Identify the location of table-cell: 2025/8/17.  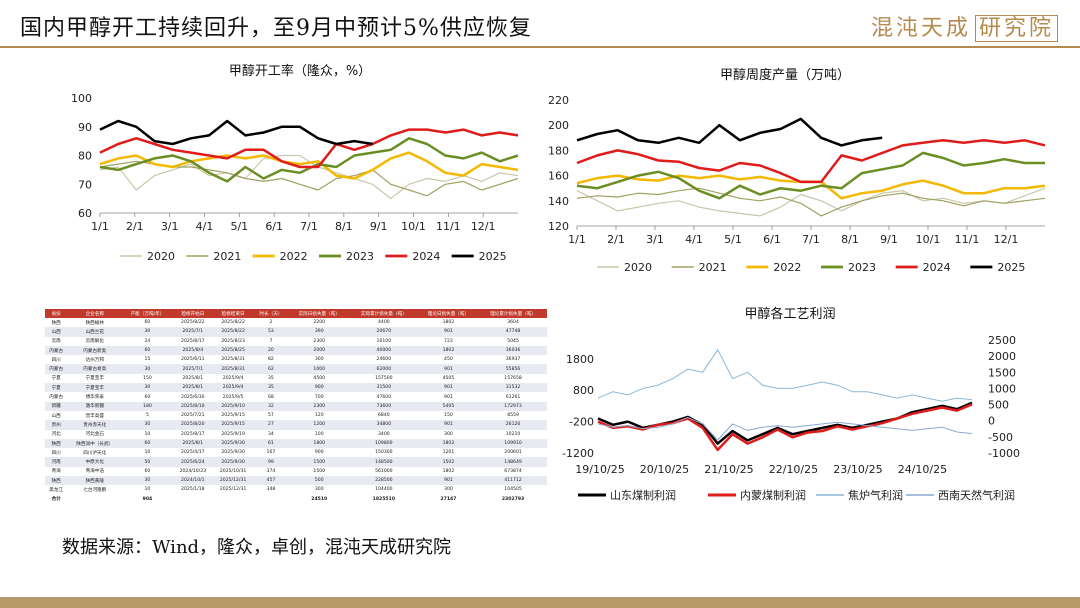
(193, 434).